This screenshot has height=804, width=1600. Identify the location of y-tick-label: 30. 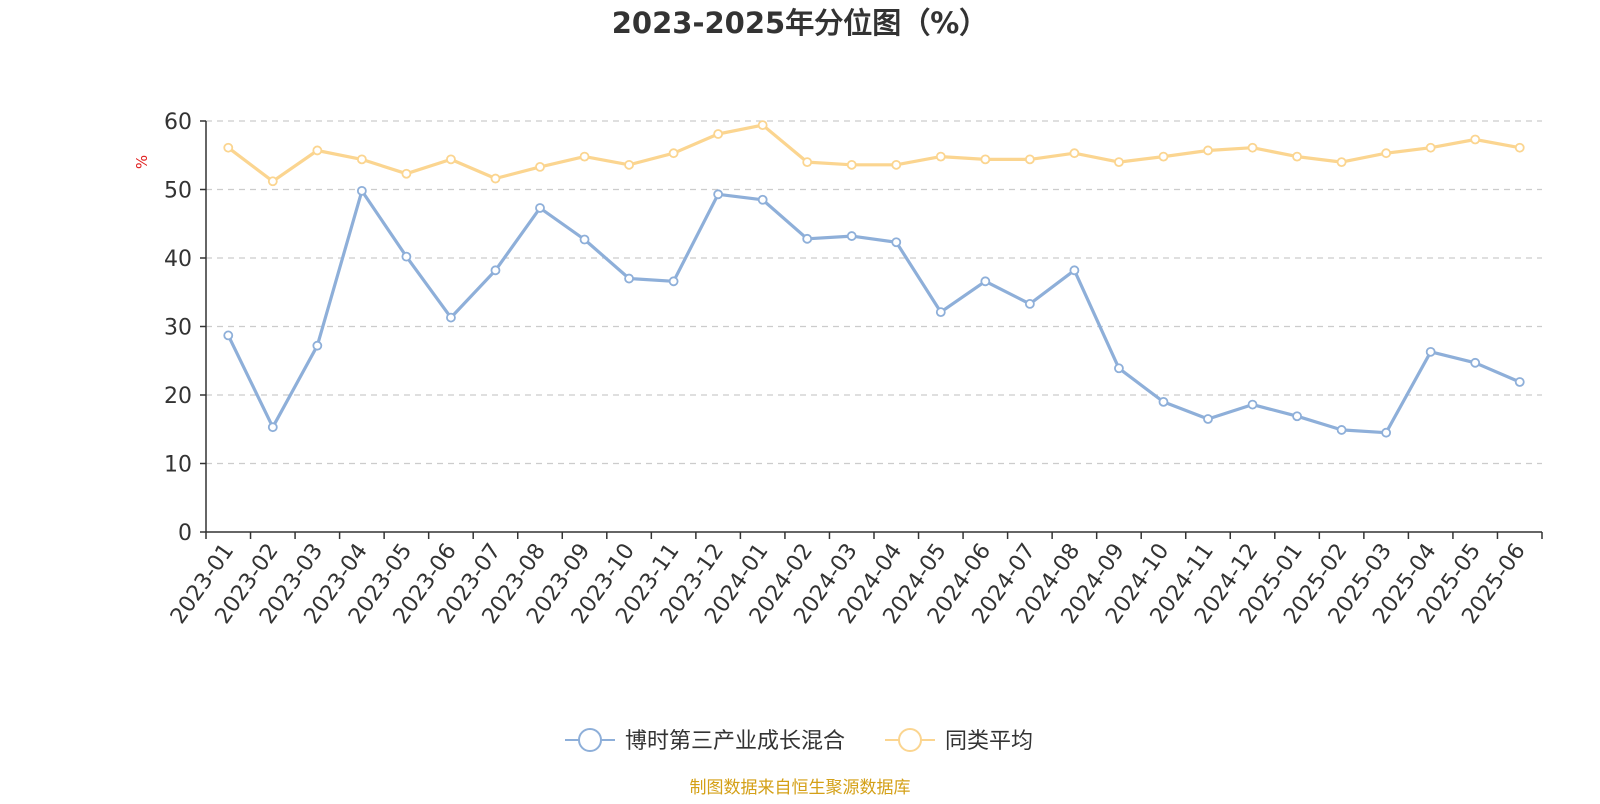
(178, 328).